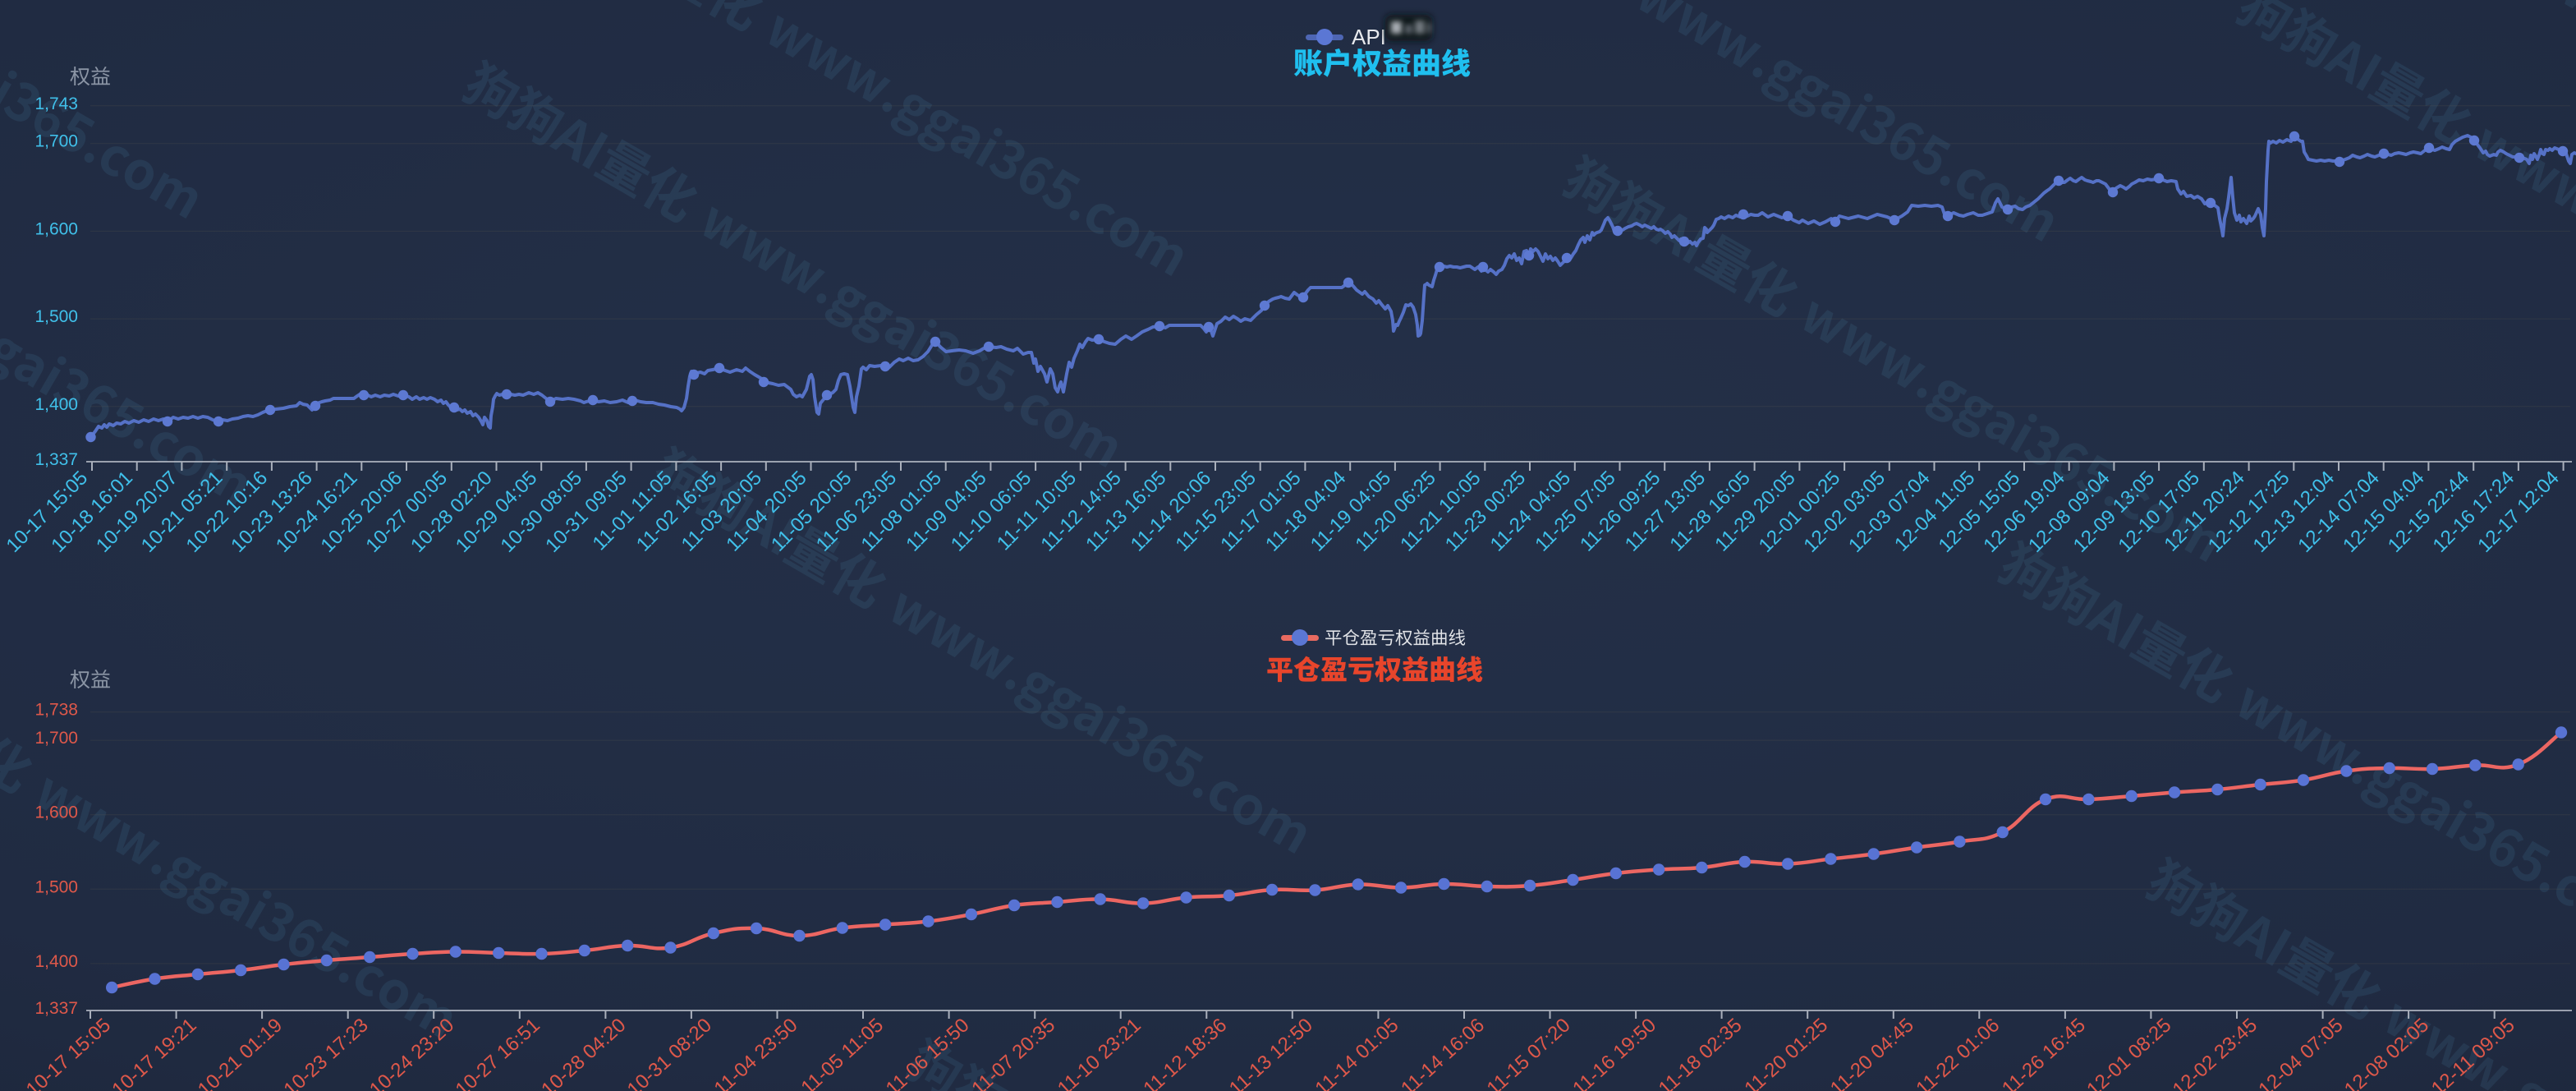  Describe the element at coordinates (411, 1052) in the screenshot. I see `svg-text: 10-24 23:20` at that location.